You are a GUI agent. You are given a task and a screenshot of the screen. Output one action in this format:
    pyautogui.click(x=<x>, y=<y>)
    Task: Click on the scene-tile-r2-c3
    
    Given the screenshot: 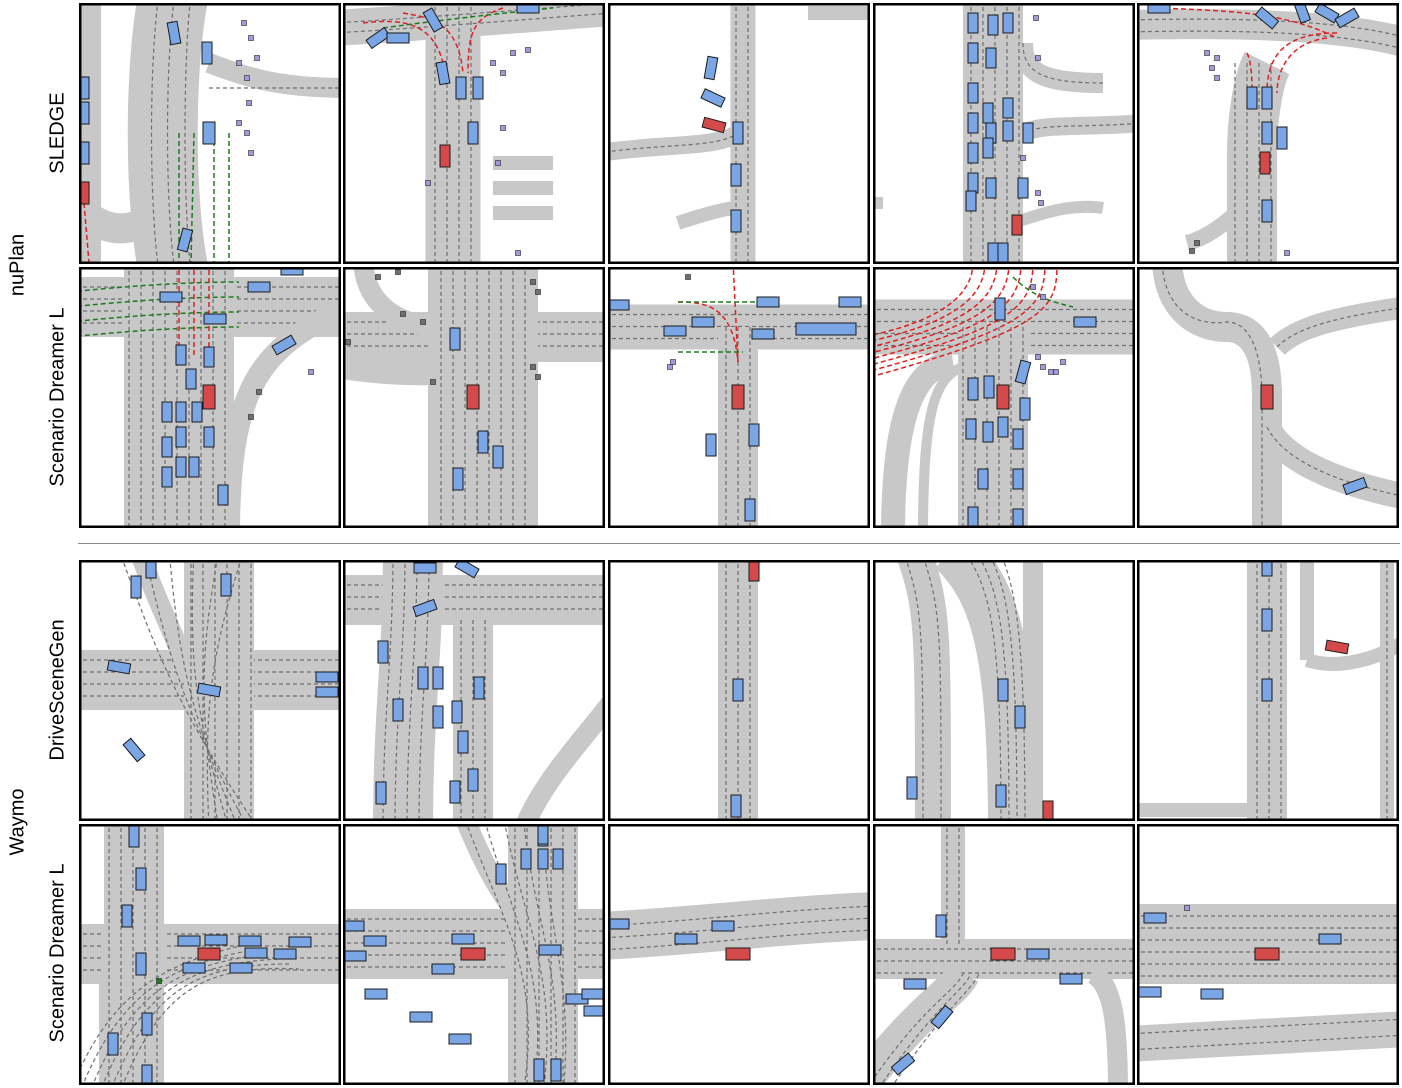 What is the action you would take?
    pyautogui.click(x=739, y=397)
    